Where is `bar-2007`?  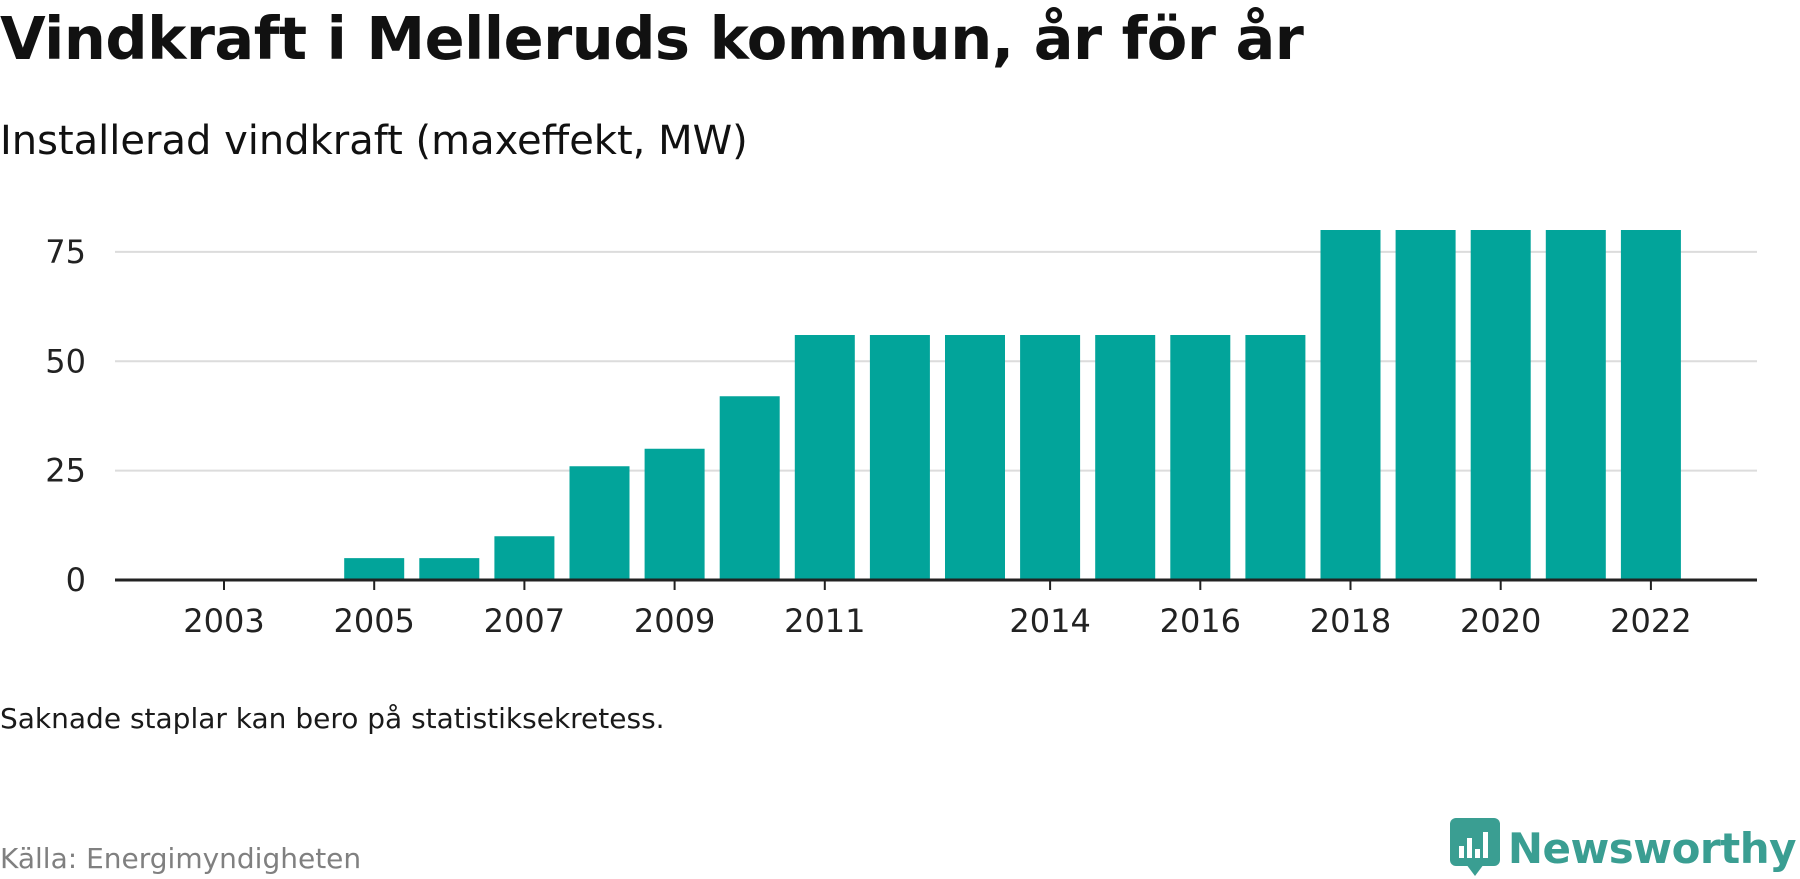
bar-2007 is located at coordinates (524, 558).